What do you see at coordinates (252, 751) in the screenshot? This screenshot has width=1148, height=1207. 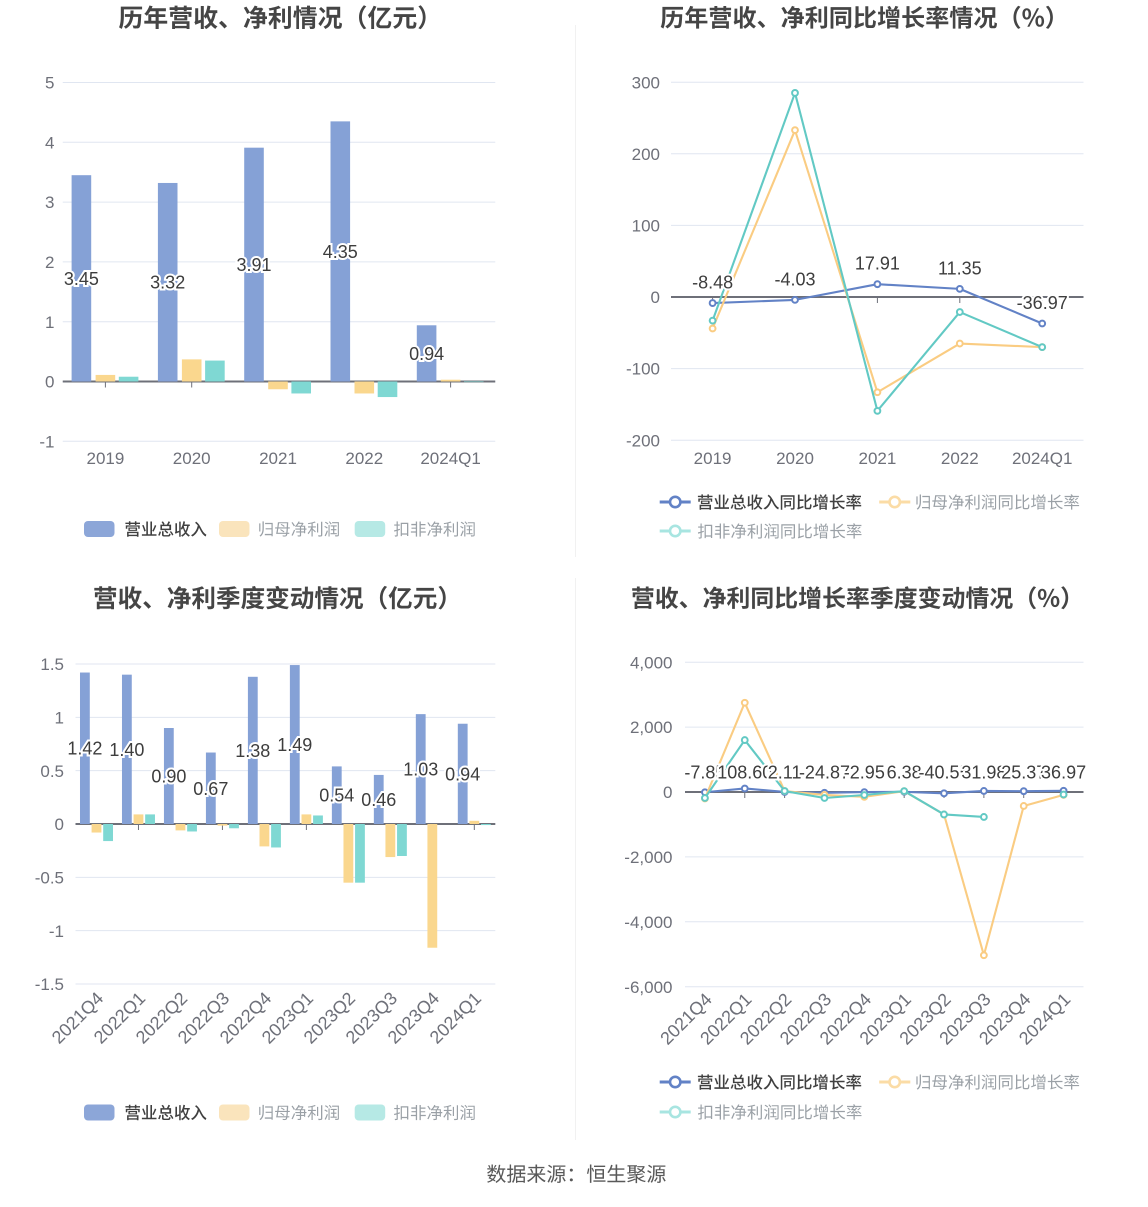 I see `svg-text: 1.38` at bounding box center [252, 751].